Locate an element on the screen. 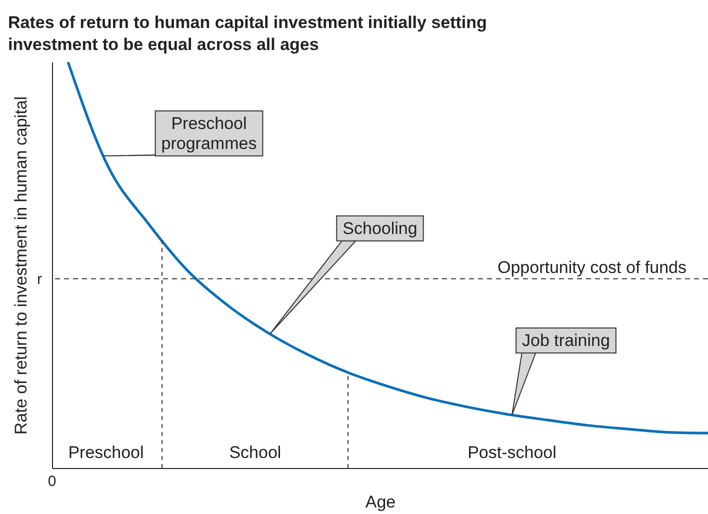 This screenshot has height=514, width=708. callout-box: Schooling is located at coordinates (347, 274).